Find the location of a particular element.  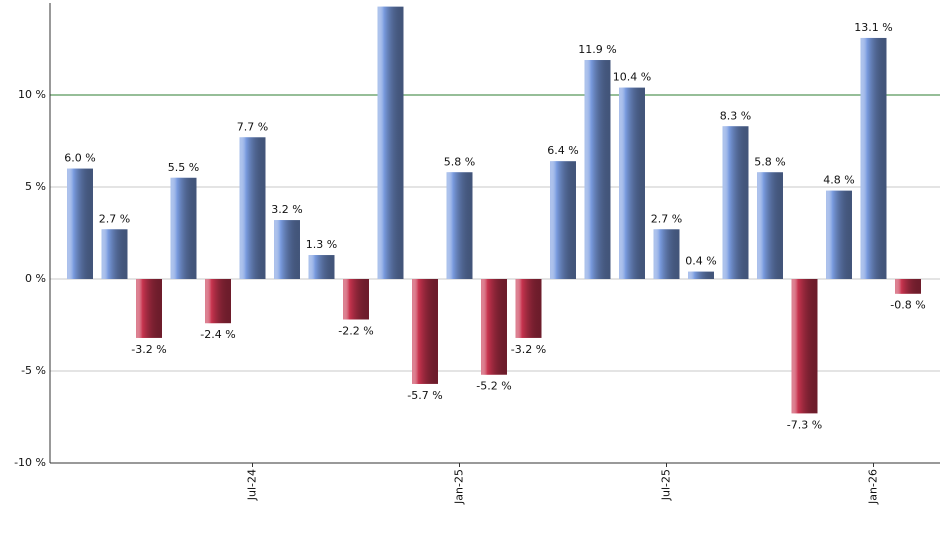

value-label: -2.2 % is located at coordinates (355, 330).